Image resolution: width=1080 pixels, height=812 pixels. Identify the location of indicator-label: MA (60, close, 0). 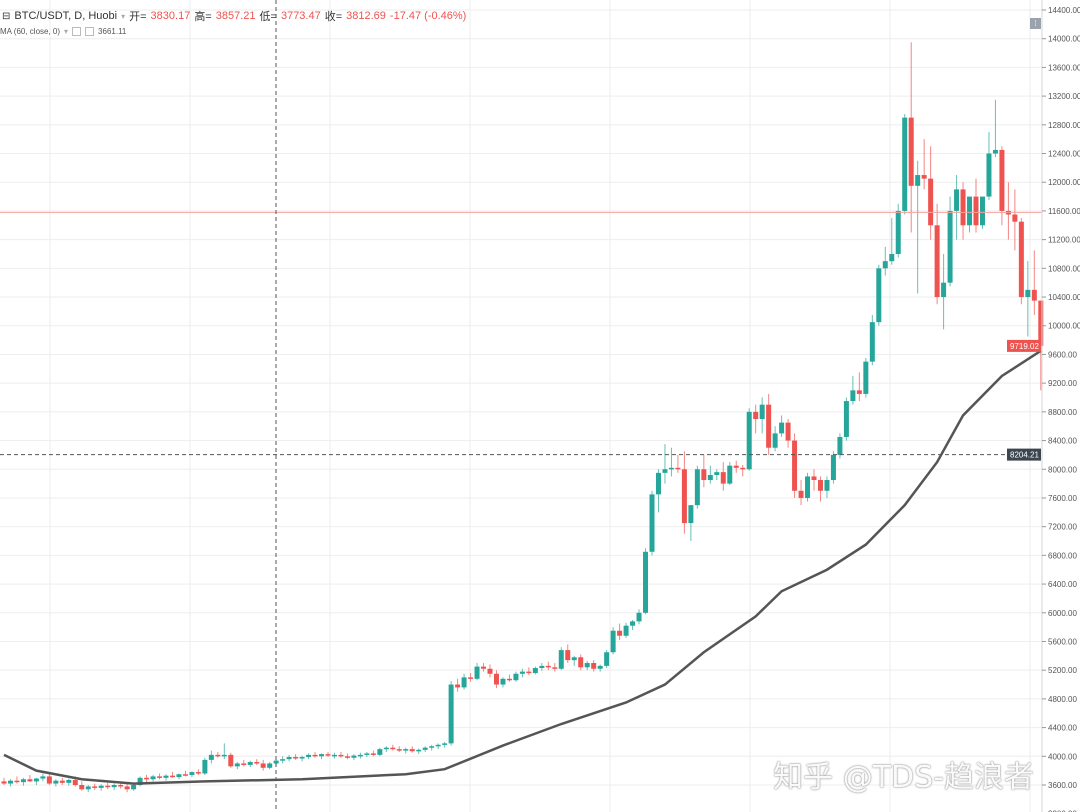
(30, 31).